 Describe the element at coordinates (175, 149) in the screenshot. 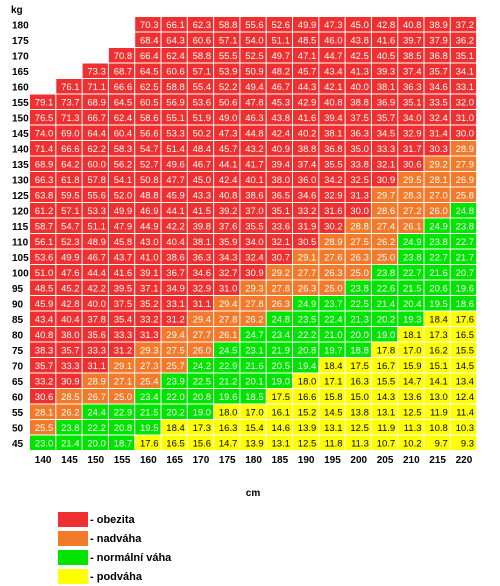

I see `bmi-value: 51.4` at that location.